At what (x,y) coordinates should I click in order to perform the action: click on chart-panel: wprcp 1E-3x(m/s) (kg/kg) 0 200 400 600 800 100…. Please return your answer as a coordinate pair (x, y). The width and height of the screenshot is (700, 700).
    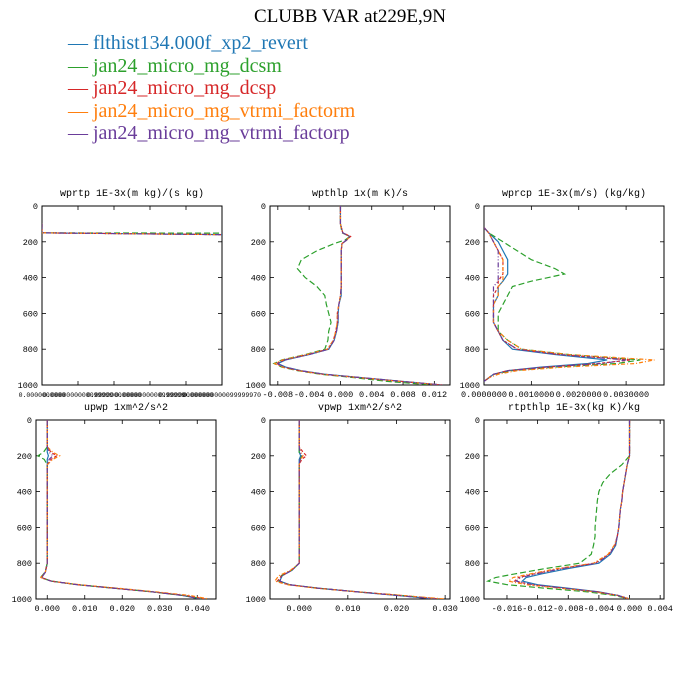
    Looking at the image, I should click on (562, 294).